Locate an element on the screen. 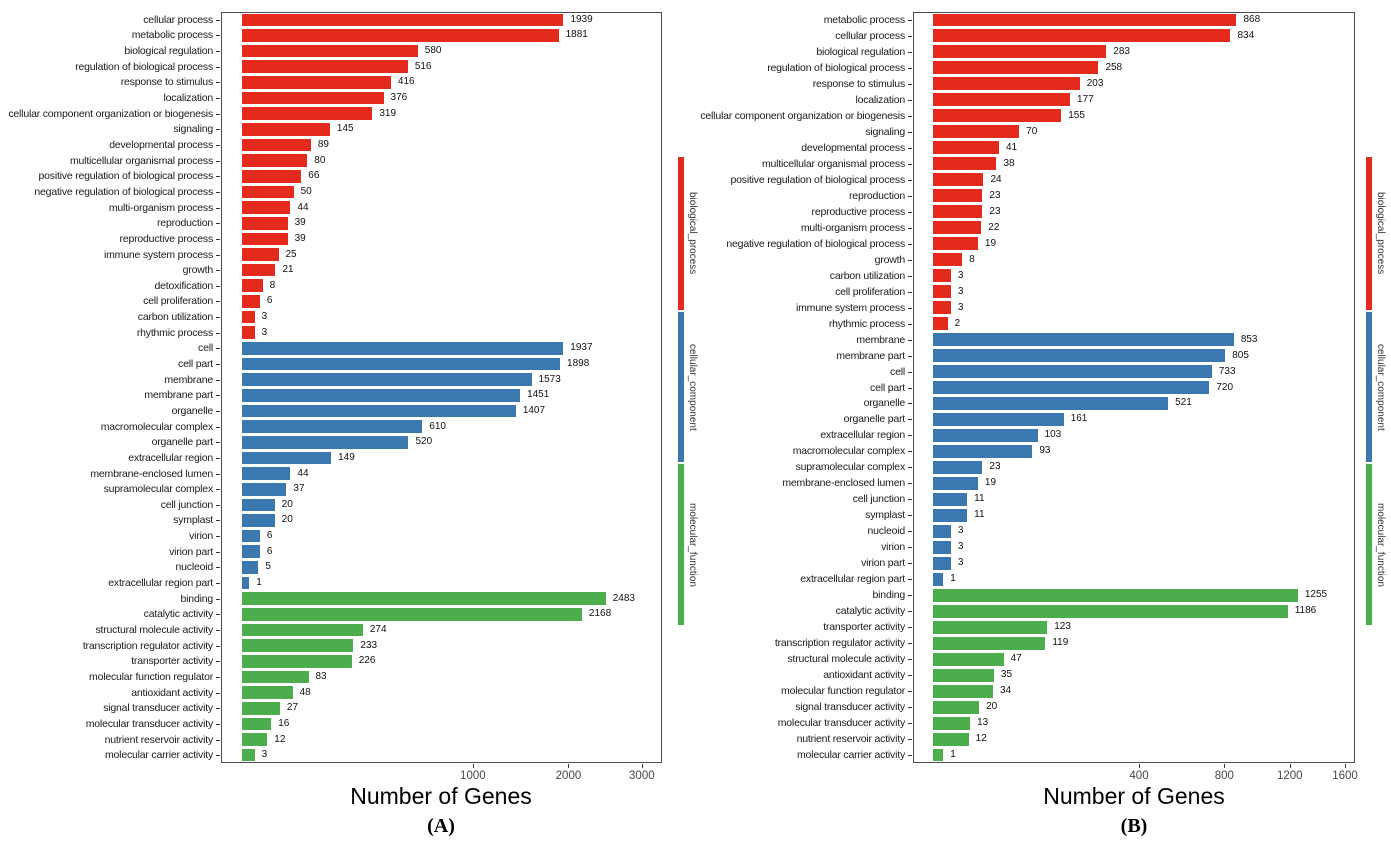 Image resolution: width=1391 pixels, height=846 pixels. bar-value-label: 1939 is located at coordinates (581, 19).